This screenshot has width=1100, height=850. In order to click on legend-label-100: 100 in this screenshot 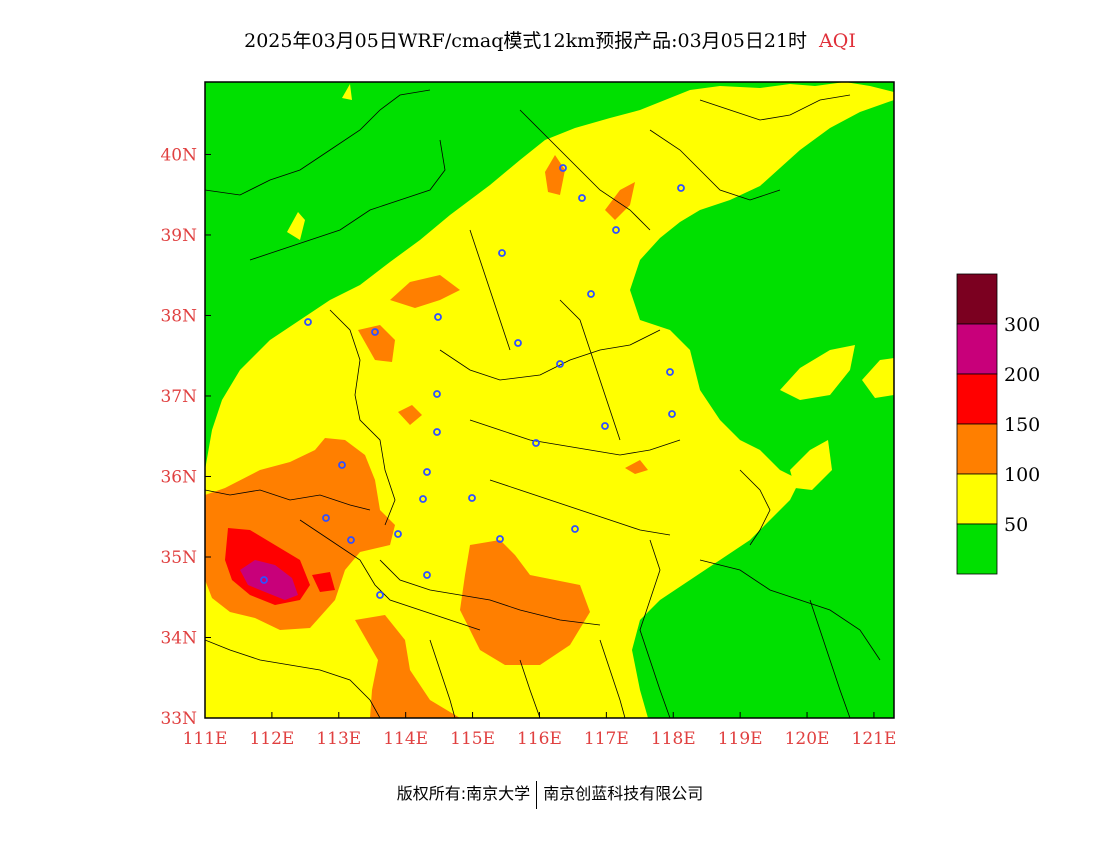, I will do `click(1022, 475)`.